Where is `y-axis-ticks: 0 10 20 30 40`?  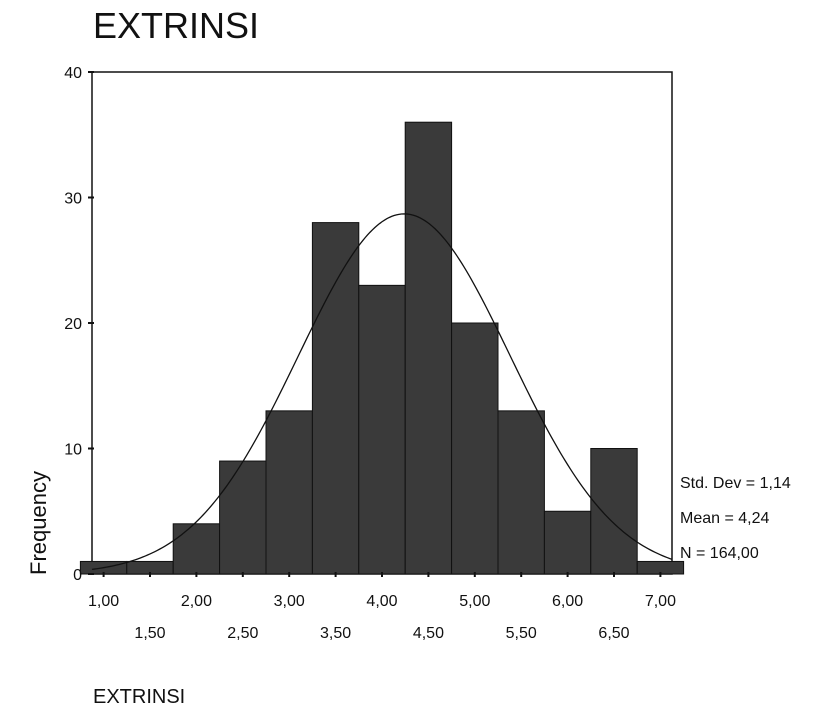
y-axis-ticks: 0 10 20 30 40 is located at coordinates (79, 324).